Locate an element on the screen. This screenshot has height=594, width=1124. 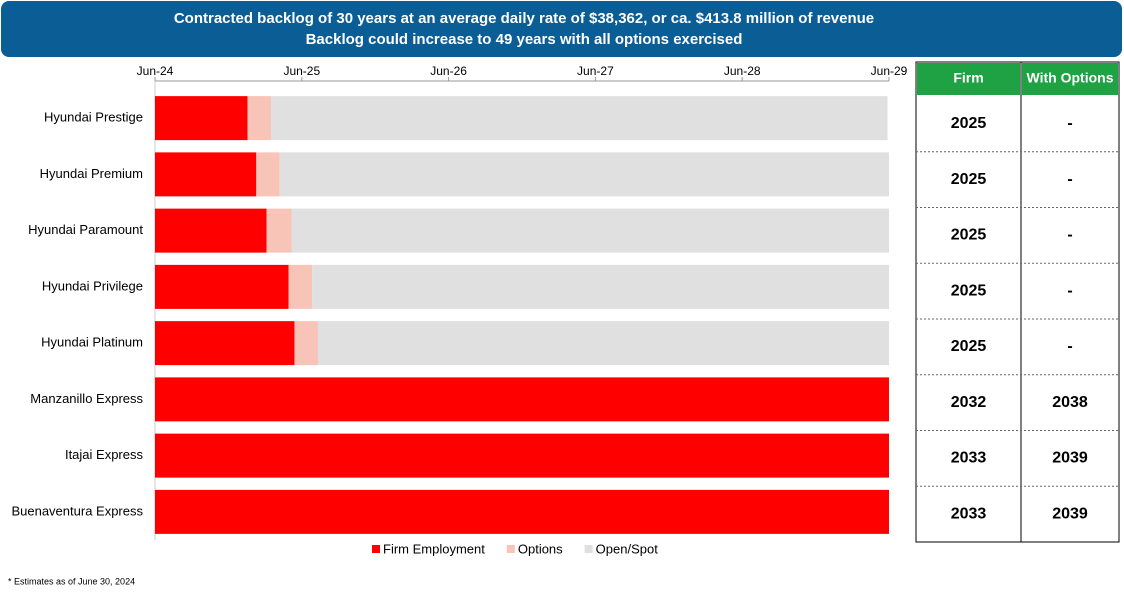
table-cell: 2038 is located at coordinates (1070, 402).